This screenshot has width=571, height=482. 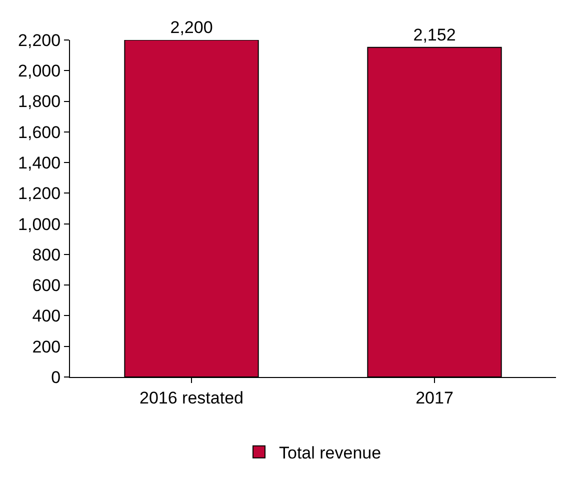 I want to click on y-tick-label: 2,000, so click(x=39, y=71).